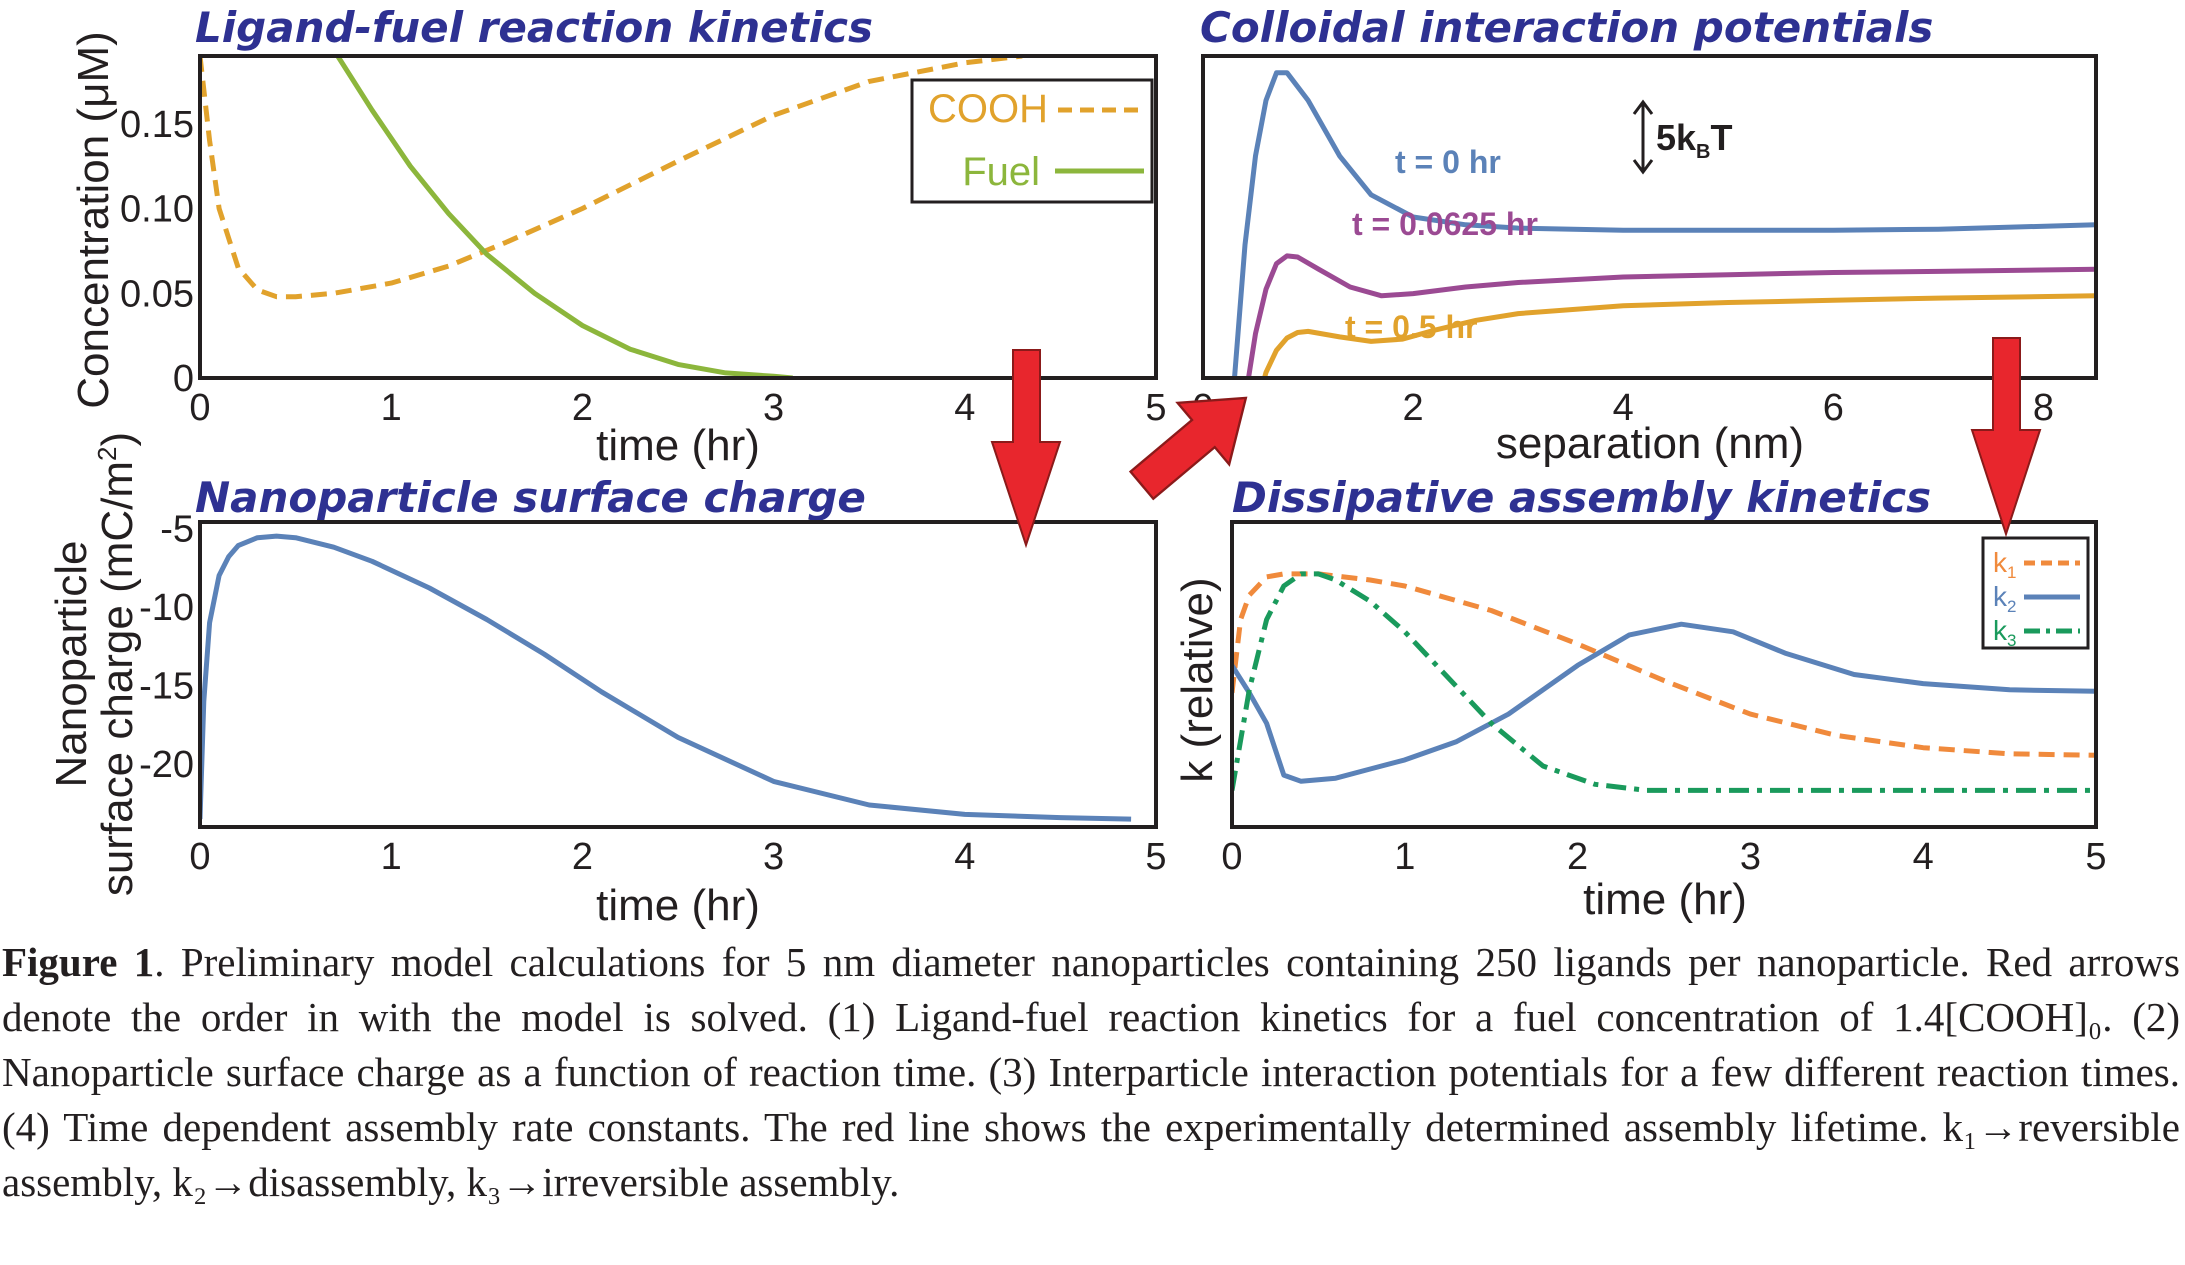  I want to click on x-tick-label: 8, so click(2043, 408).